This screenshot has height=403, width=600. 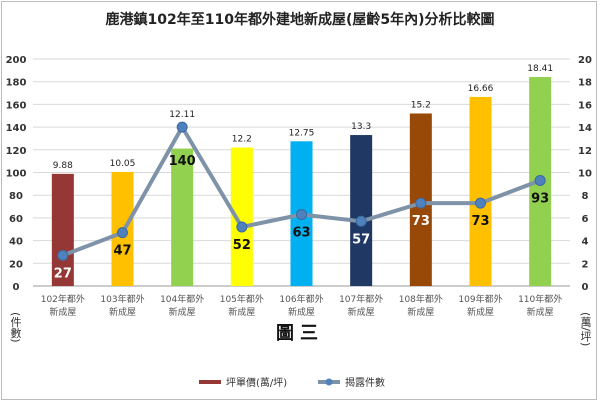 What do you see at coordinates (182, 161) in the screenshot?
I see `line-data-label: 140` at bounding box center [182, 161].